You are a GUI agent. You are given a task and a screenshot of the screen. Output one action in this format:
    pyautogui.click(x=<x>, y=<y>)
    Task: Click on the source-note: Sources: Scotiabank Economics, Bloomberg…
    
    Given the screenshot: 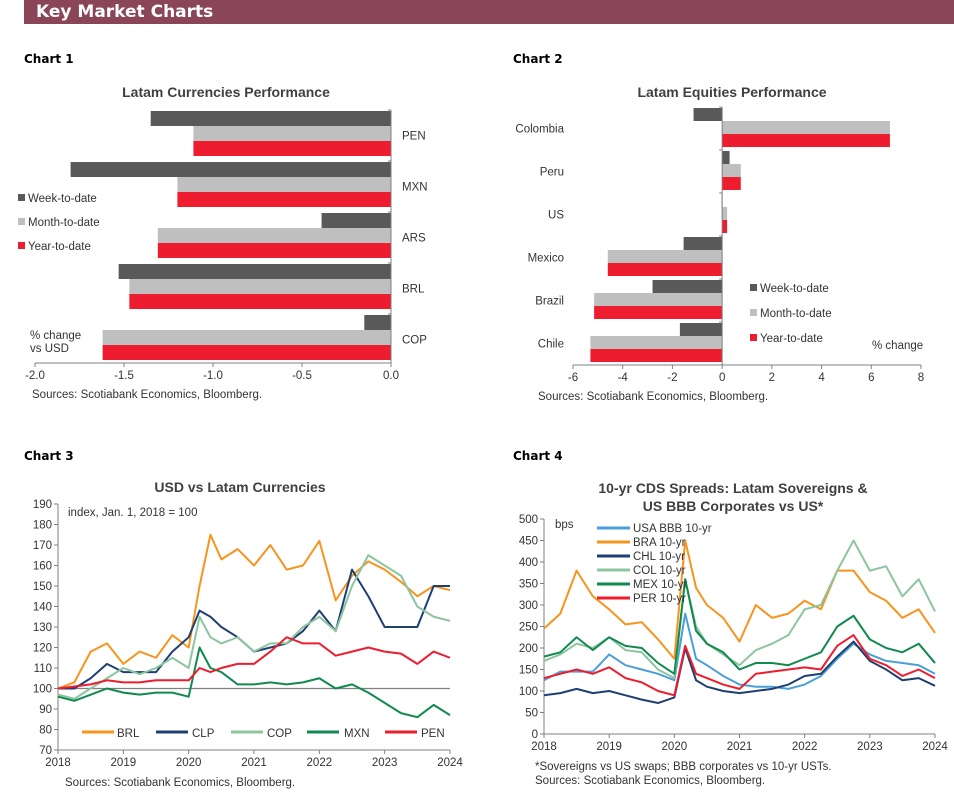 What is the action you would take?
    pyautogui.click(x=147, y=395)
    